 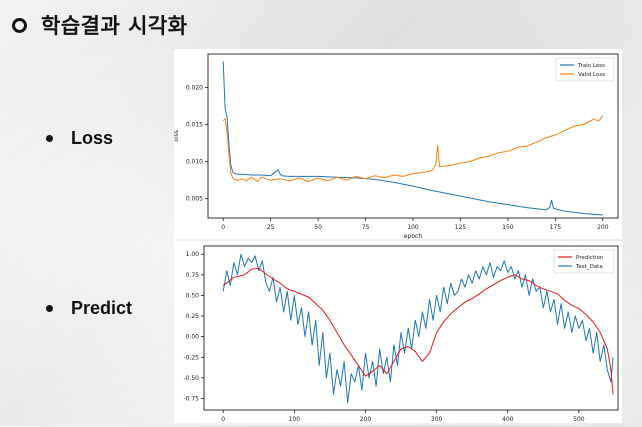 What do you see at coordinates (271, 227) in the screenshot?
I see `x-tick-label: 25` at bounding box center [271, 227].